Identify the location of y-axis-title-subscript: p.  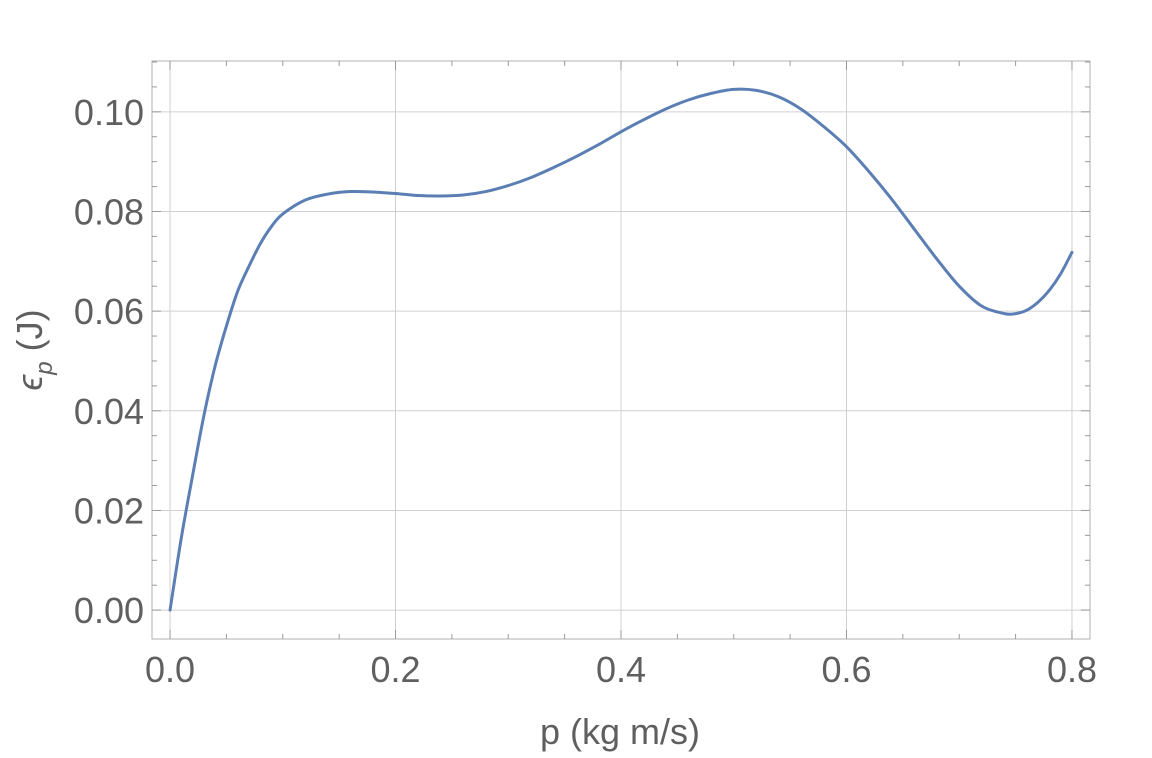
(44, 368).